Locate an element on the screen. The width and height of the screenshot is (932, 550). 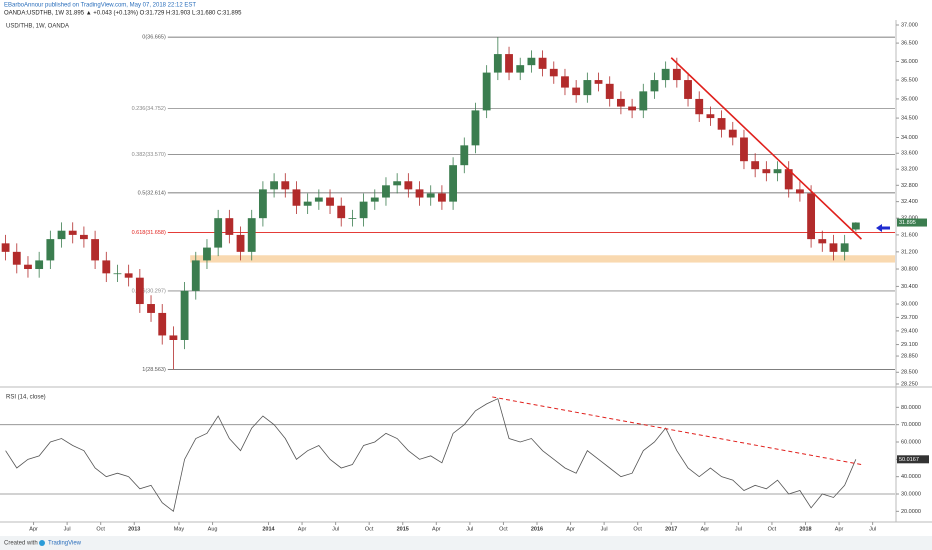
y-tick-label: 35.000 is located at coordinates (909, 99).